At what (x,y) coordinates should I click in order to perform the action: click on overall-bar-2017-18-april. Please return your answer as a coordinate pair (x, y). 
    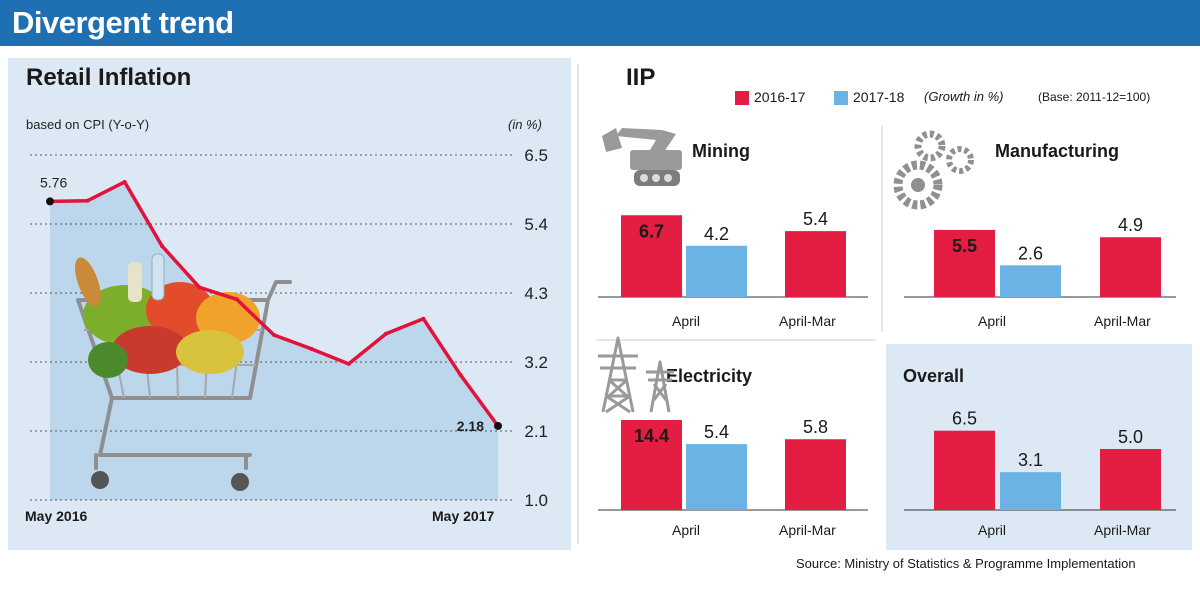
    Looking at the image, I should click on (1030, 491).